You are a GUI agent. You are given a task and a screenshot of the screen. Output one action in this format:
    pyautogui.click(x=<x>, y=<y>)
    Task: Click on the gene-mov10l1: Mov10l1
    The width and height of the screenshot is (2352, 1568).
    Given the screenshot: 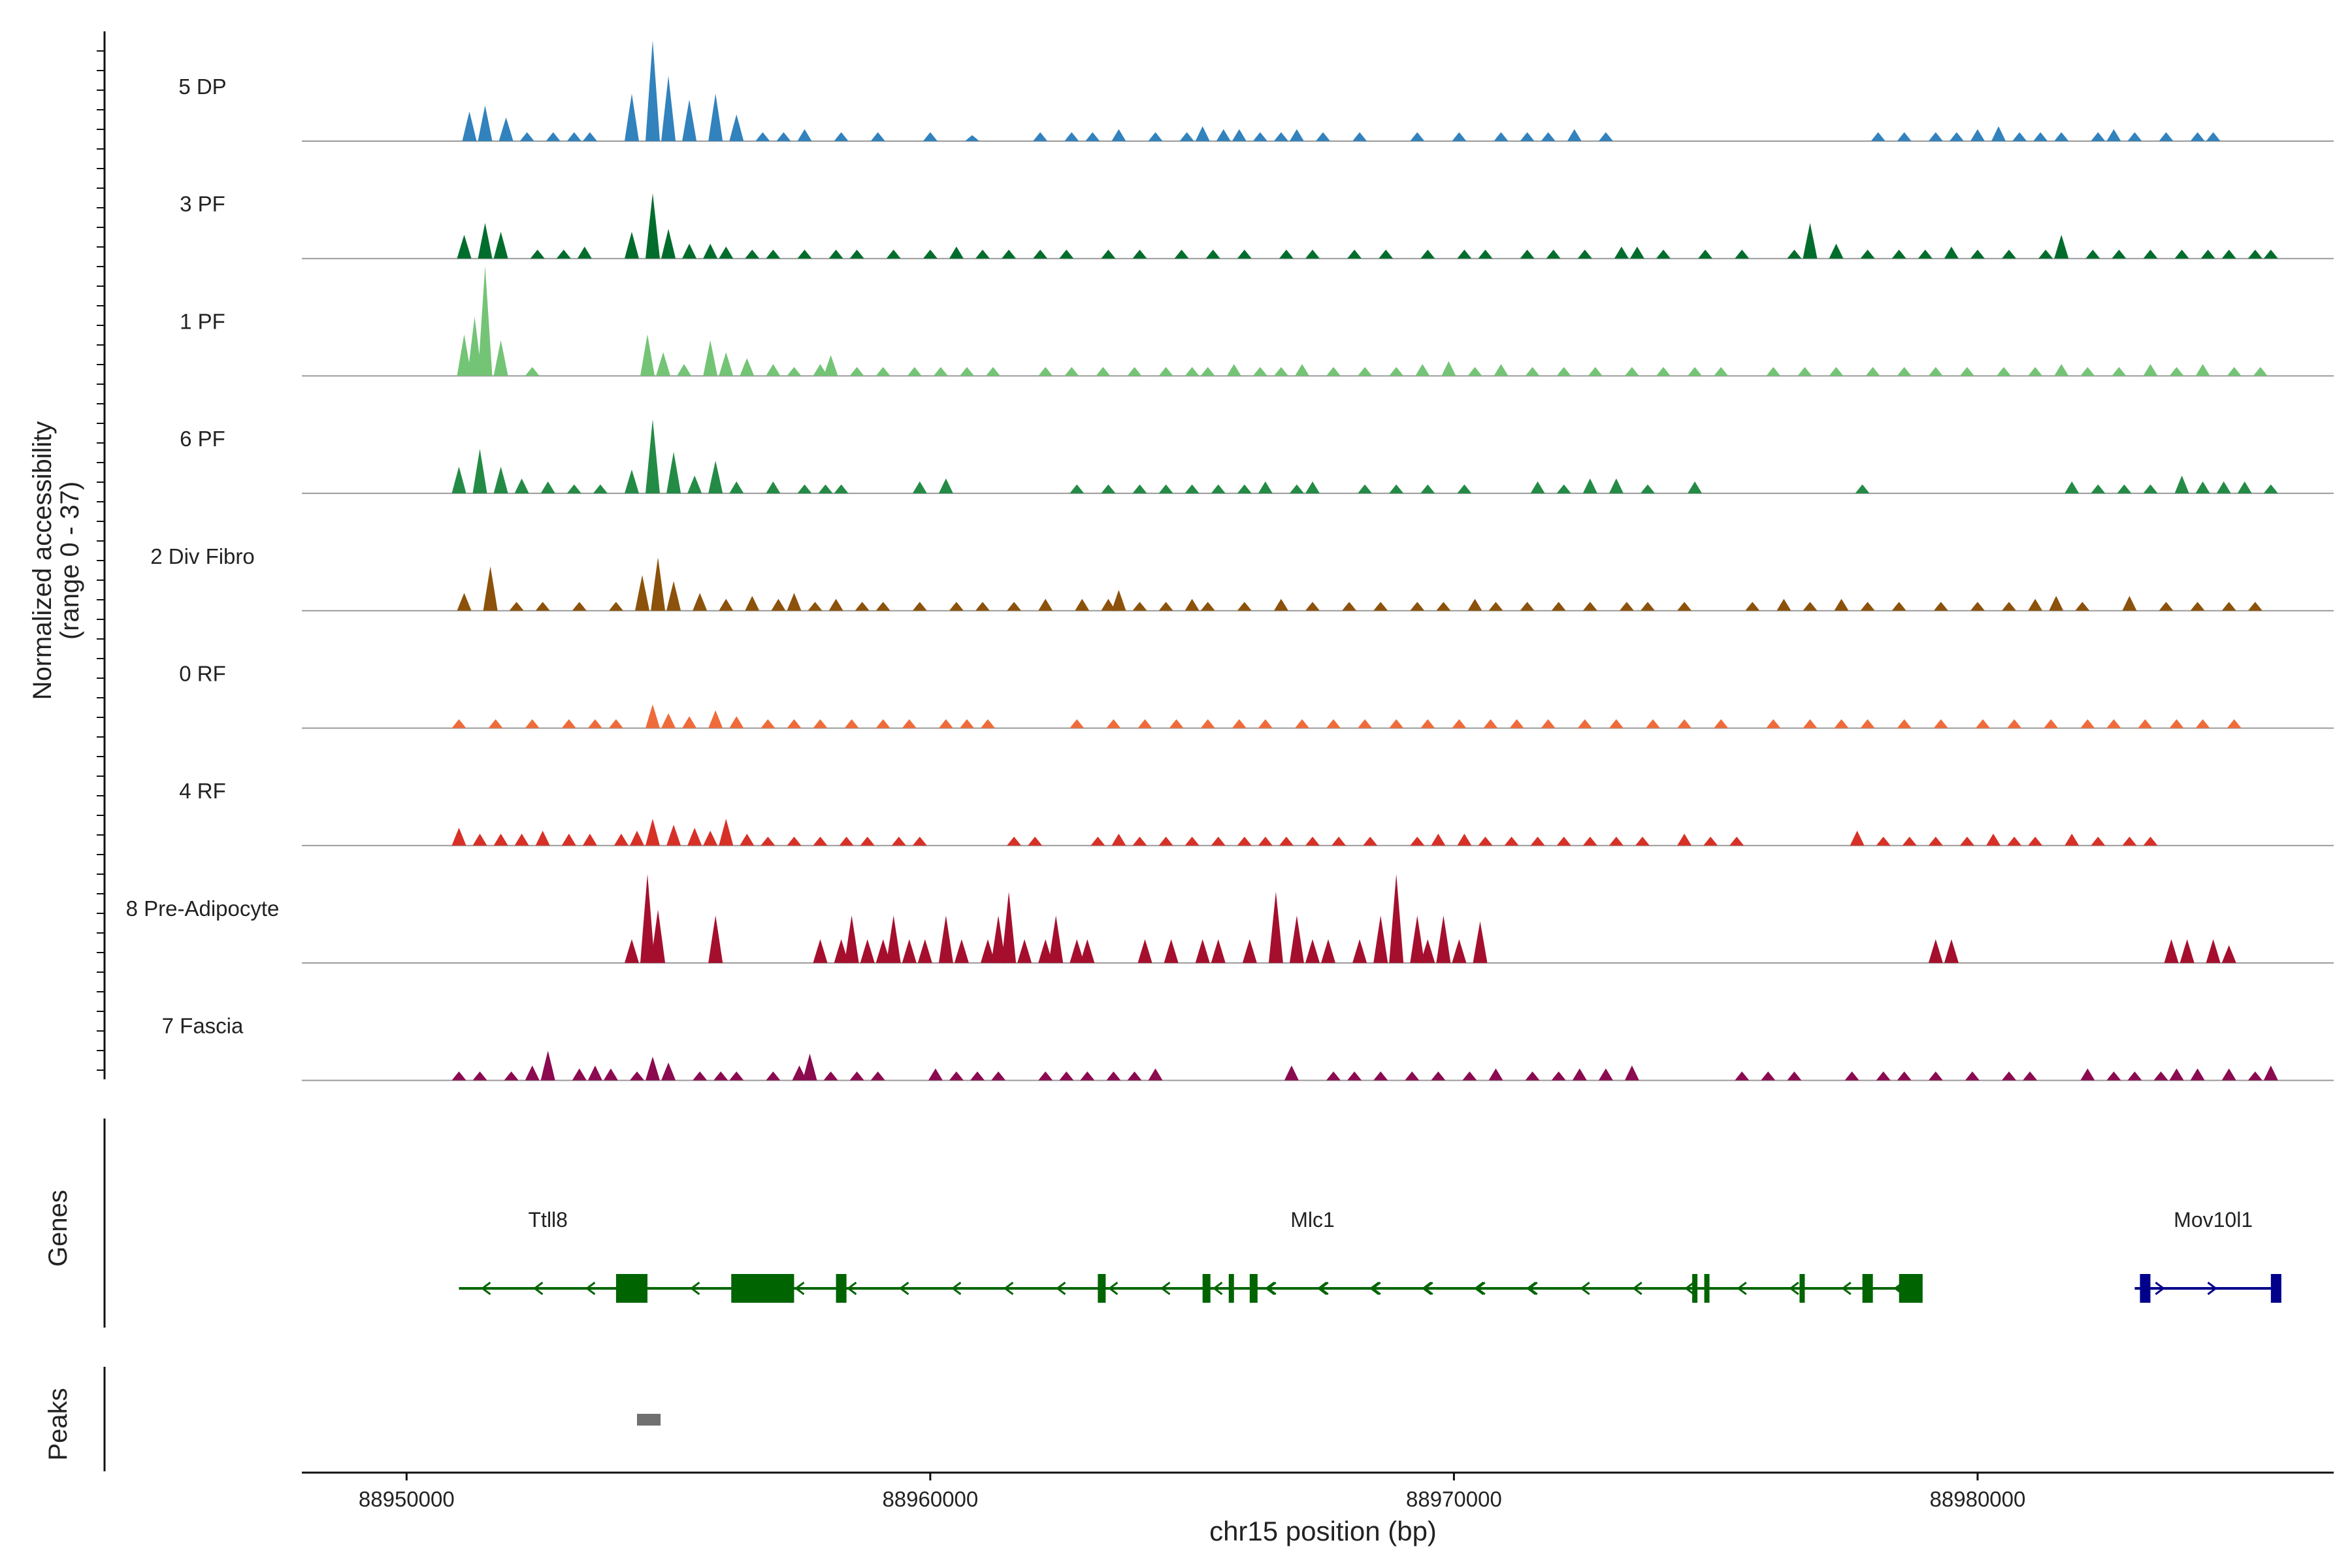 What is the action you would take?
    pyautogui.click(x=2207, y=1255)
    